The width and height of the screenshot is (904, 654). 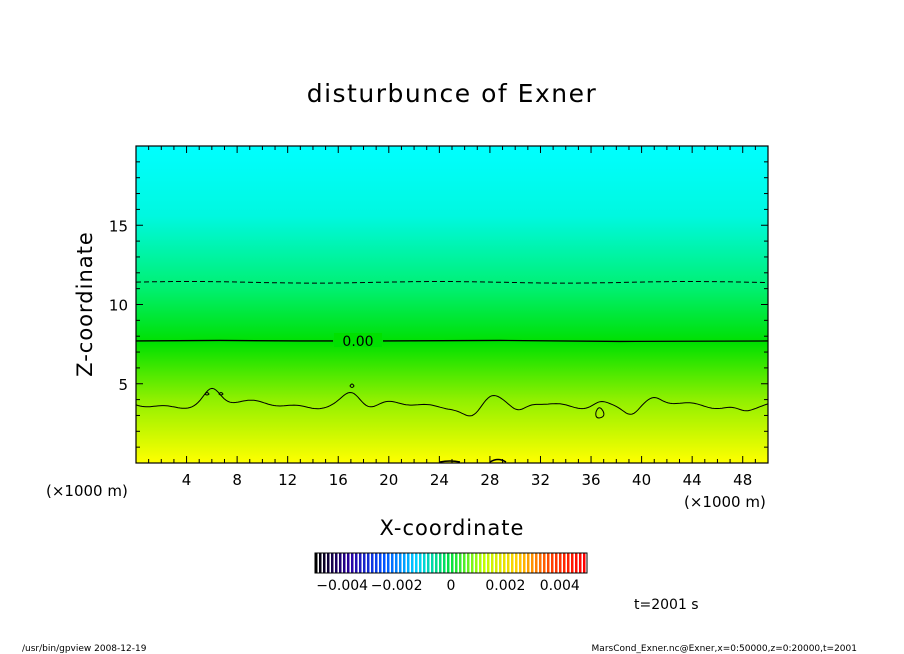 I want to click on contour-dashed, so click(x=452, y=282).